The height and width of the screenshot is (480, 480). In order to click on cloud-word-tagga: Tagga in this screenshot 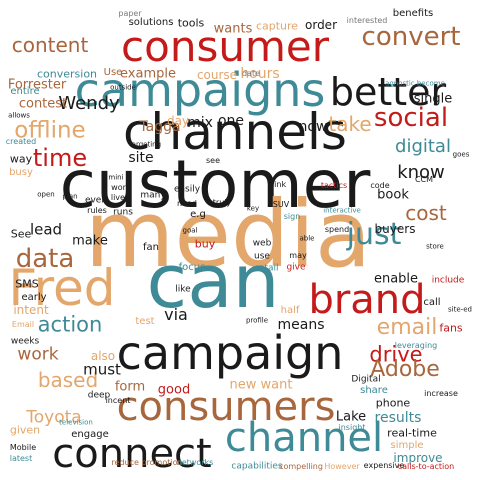, I will do `click(160, 127)`.